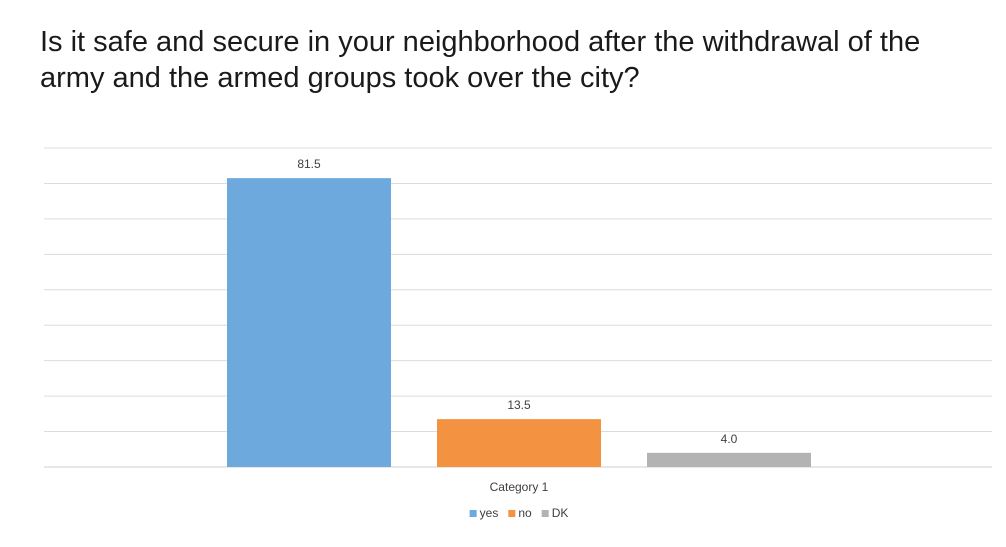  Describe the element at coordinates (512, 513) in the screenshot. I see `legend-swatch-no` at that location.